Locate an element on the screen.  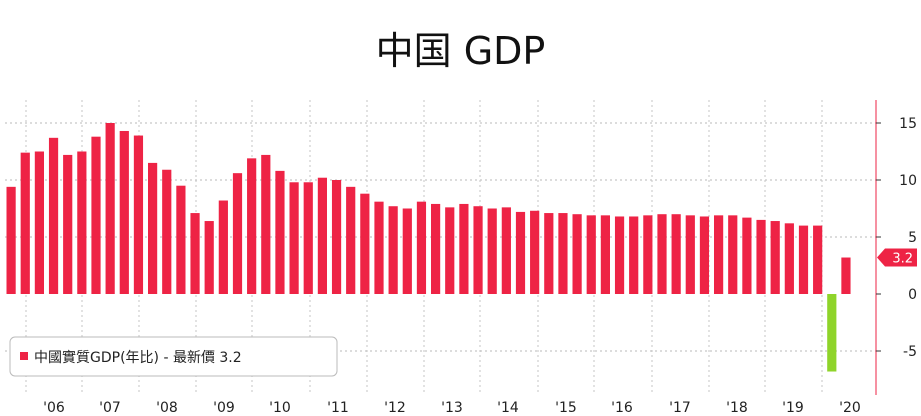
x-tick-label: '07 is located at coordinates (110, 408).